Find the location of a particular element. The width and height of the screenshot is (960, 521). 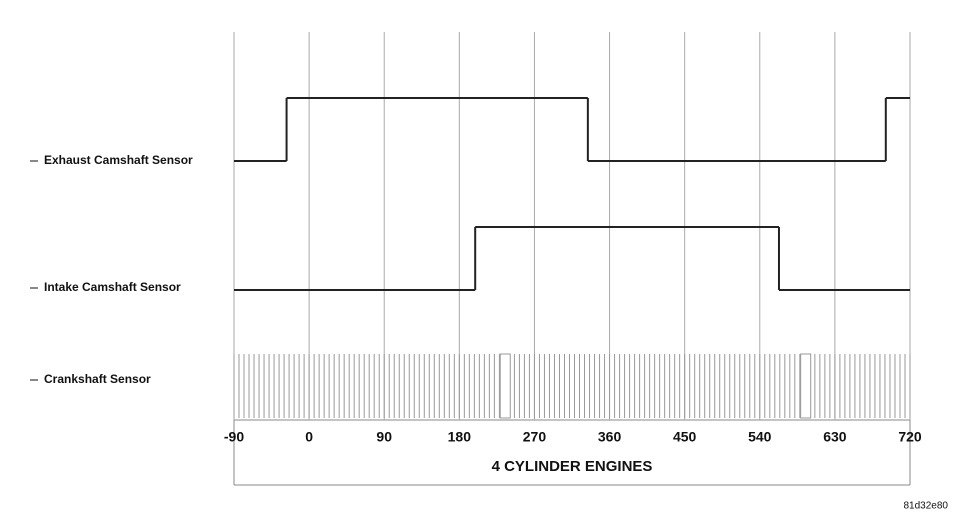

x-tick-label: -90 is located at coordinates (234, 437).